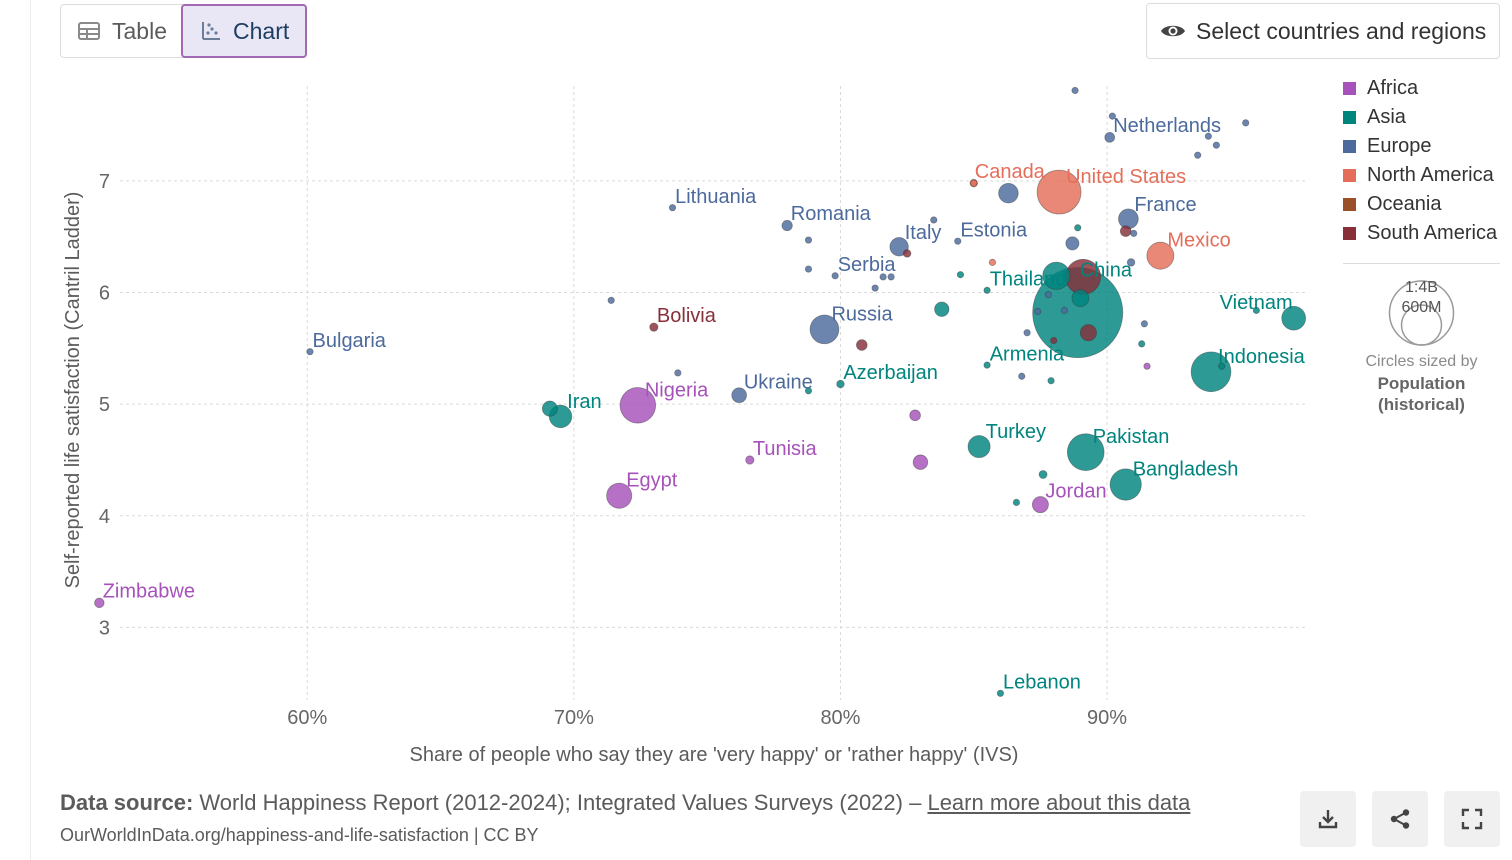  I want to click on point-label: Turkey, so click(1016, 432).